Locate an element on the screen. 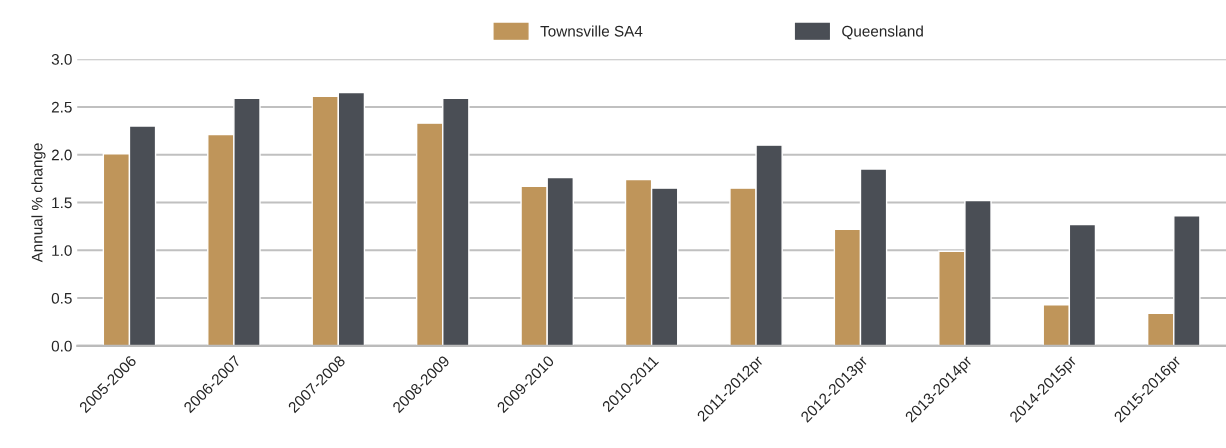  y-tick-label: 1.5 is located at coordinates (62, 203).